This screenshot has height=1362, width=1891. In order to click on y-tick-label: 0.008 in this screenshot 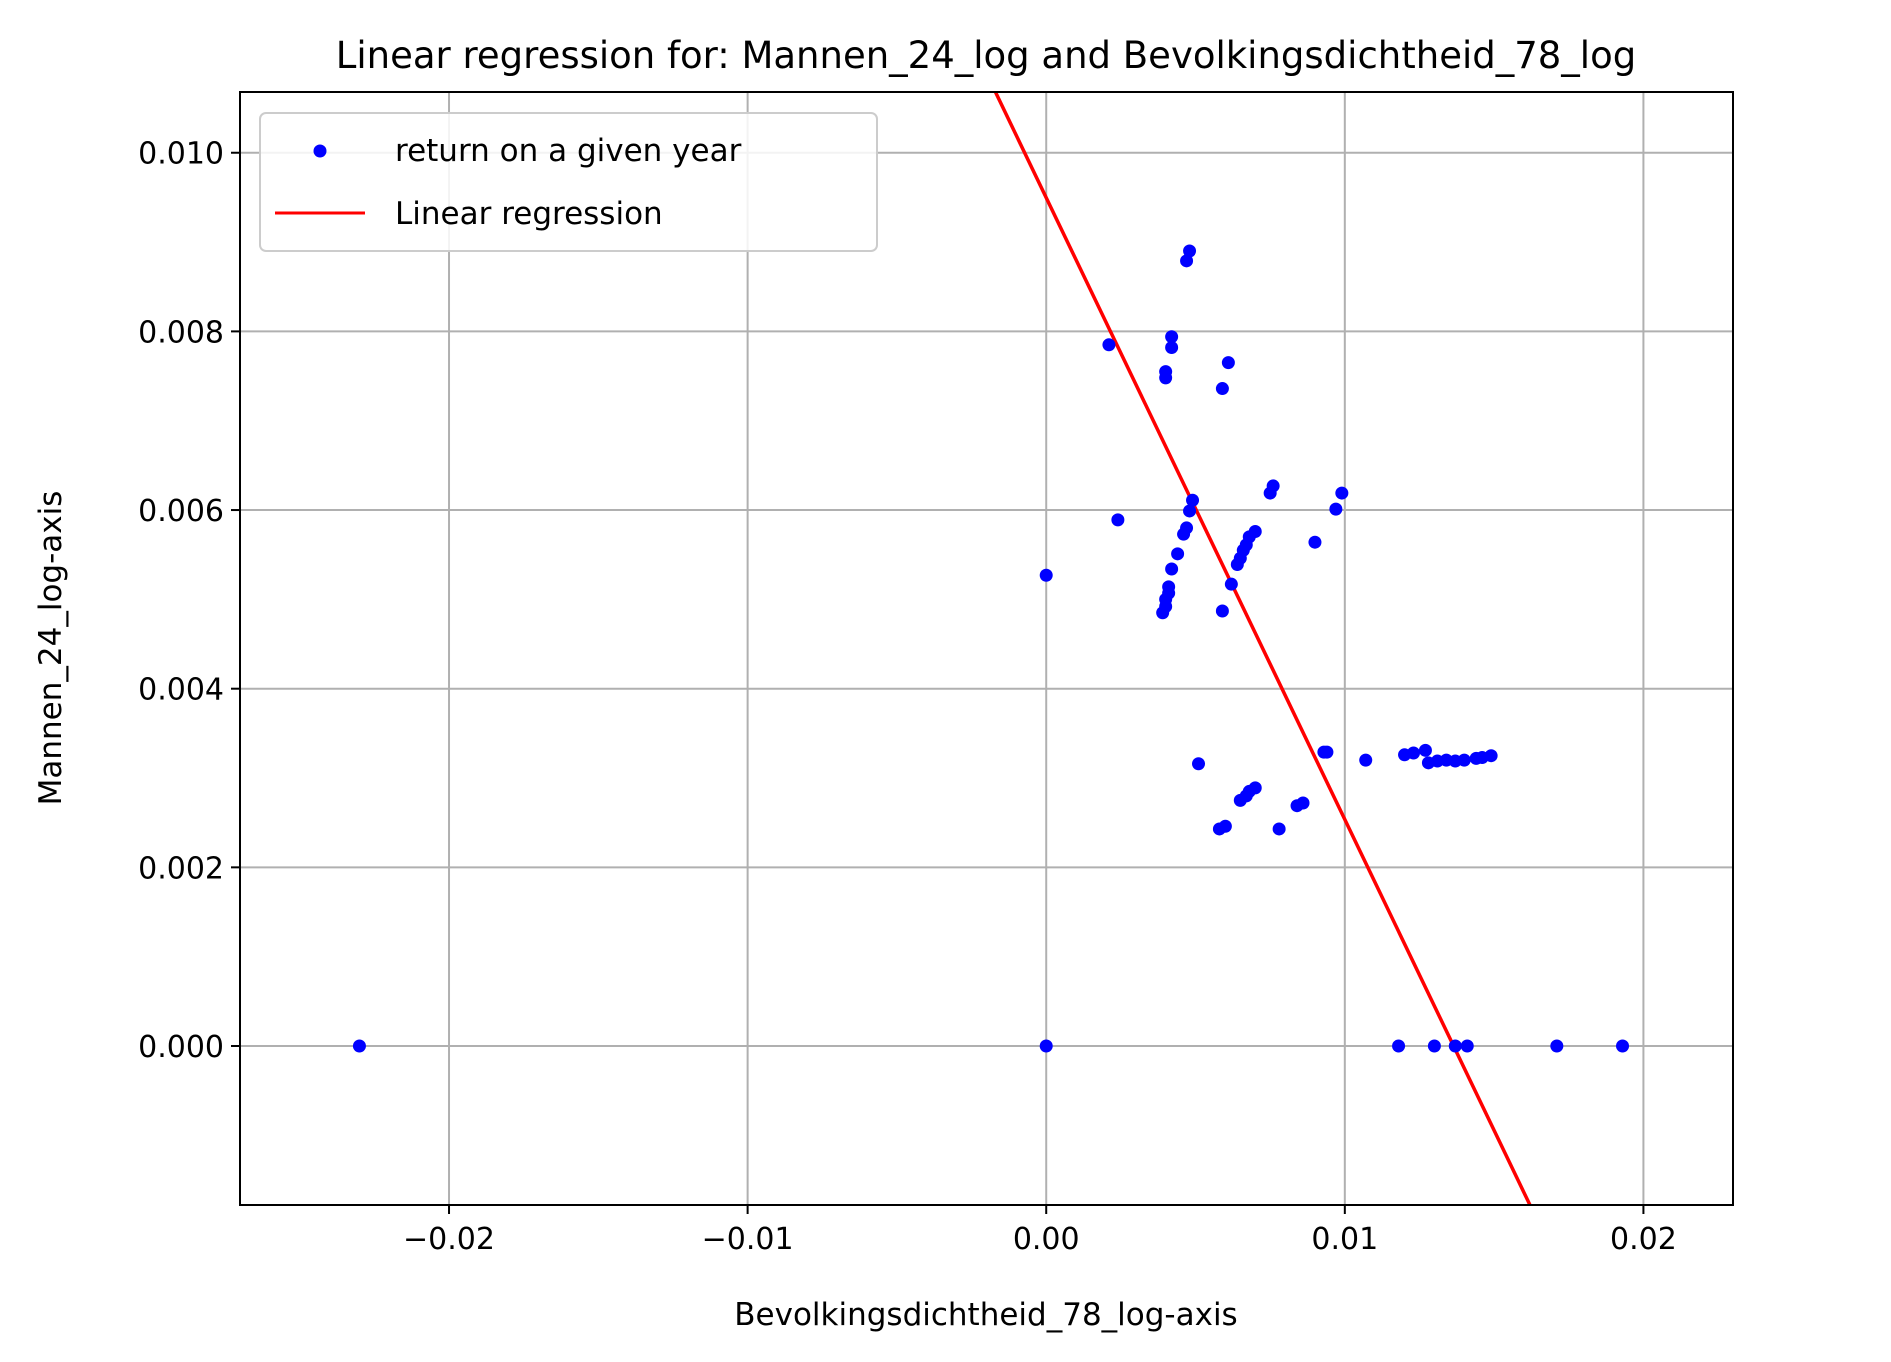, I will do `click(181, 332)`.